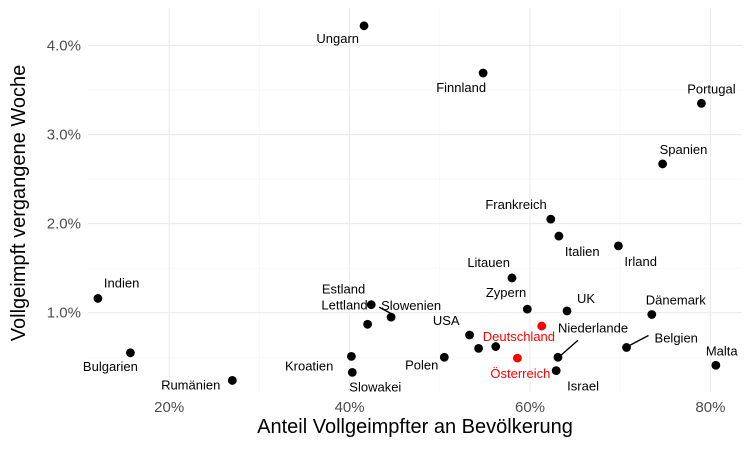 The image size is (750, 450). Describe the element at coordinates (375, 386) in the screenshot. I see `point-label: Slowakei` at that location.